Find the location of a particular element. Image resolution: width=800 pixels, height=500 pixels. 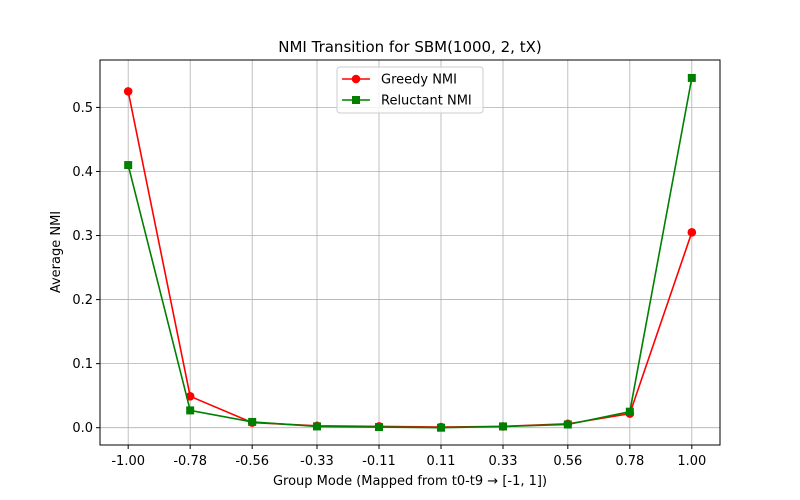

legend-item-reluctant-nmi: Reluctant NMI is located at coordinates (407, 101).